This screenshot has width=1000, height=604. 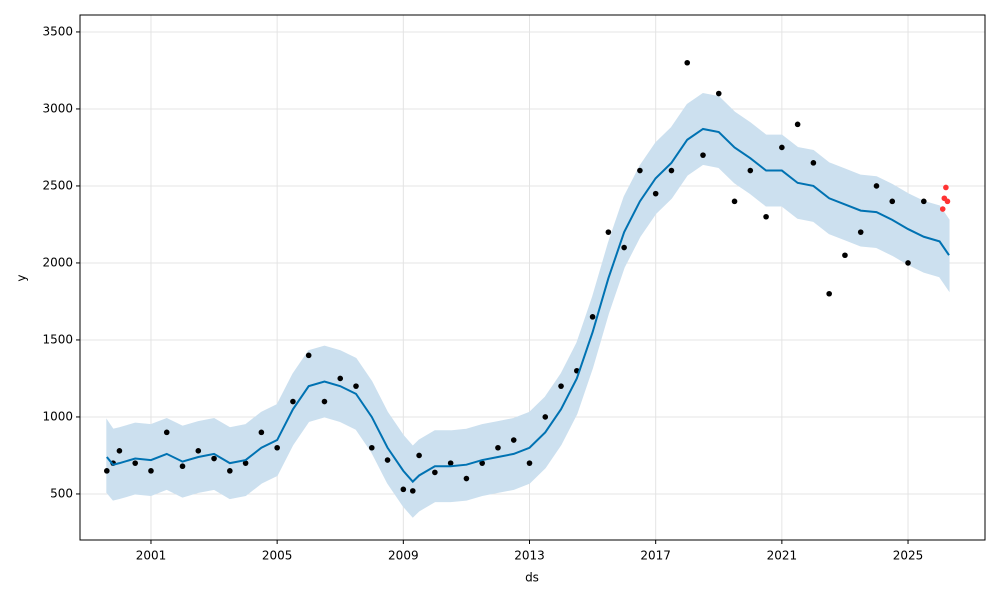 What do you see at coordinates (529, 556) in the screenshot?
I see `x-tick-label: 2013` at bounding box center [529, 556].